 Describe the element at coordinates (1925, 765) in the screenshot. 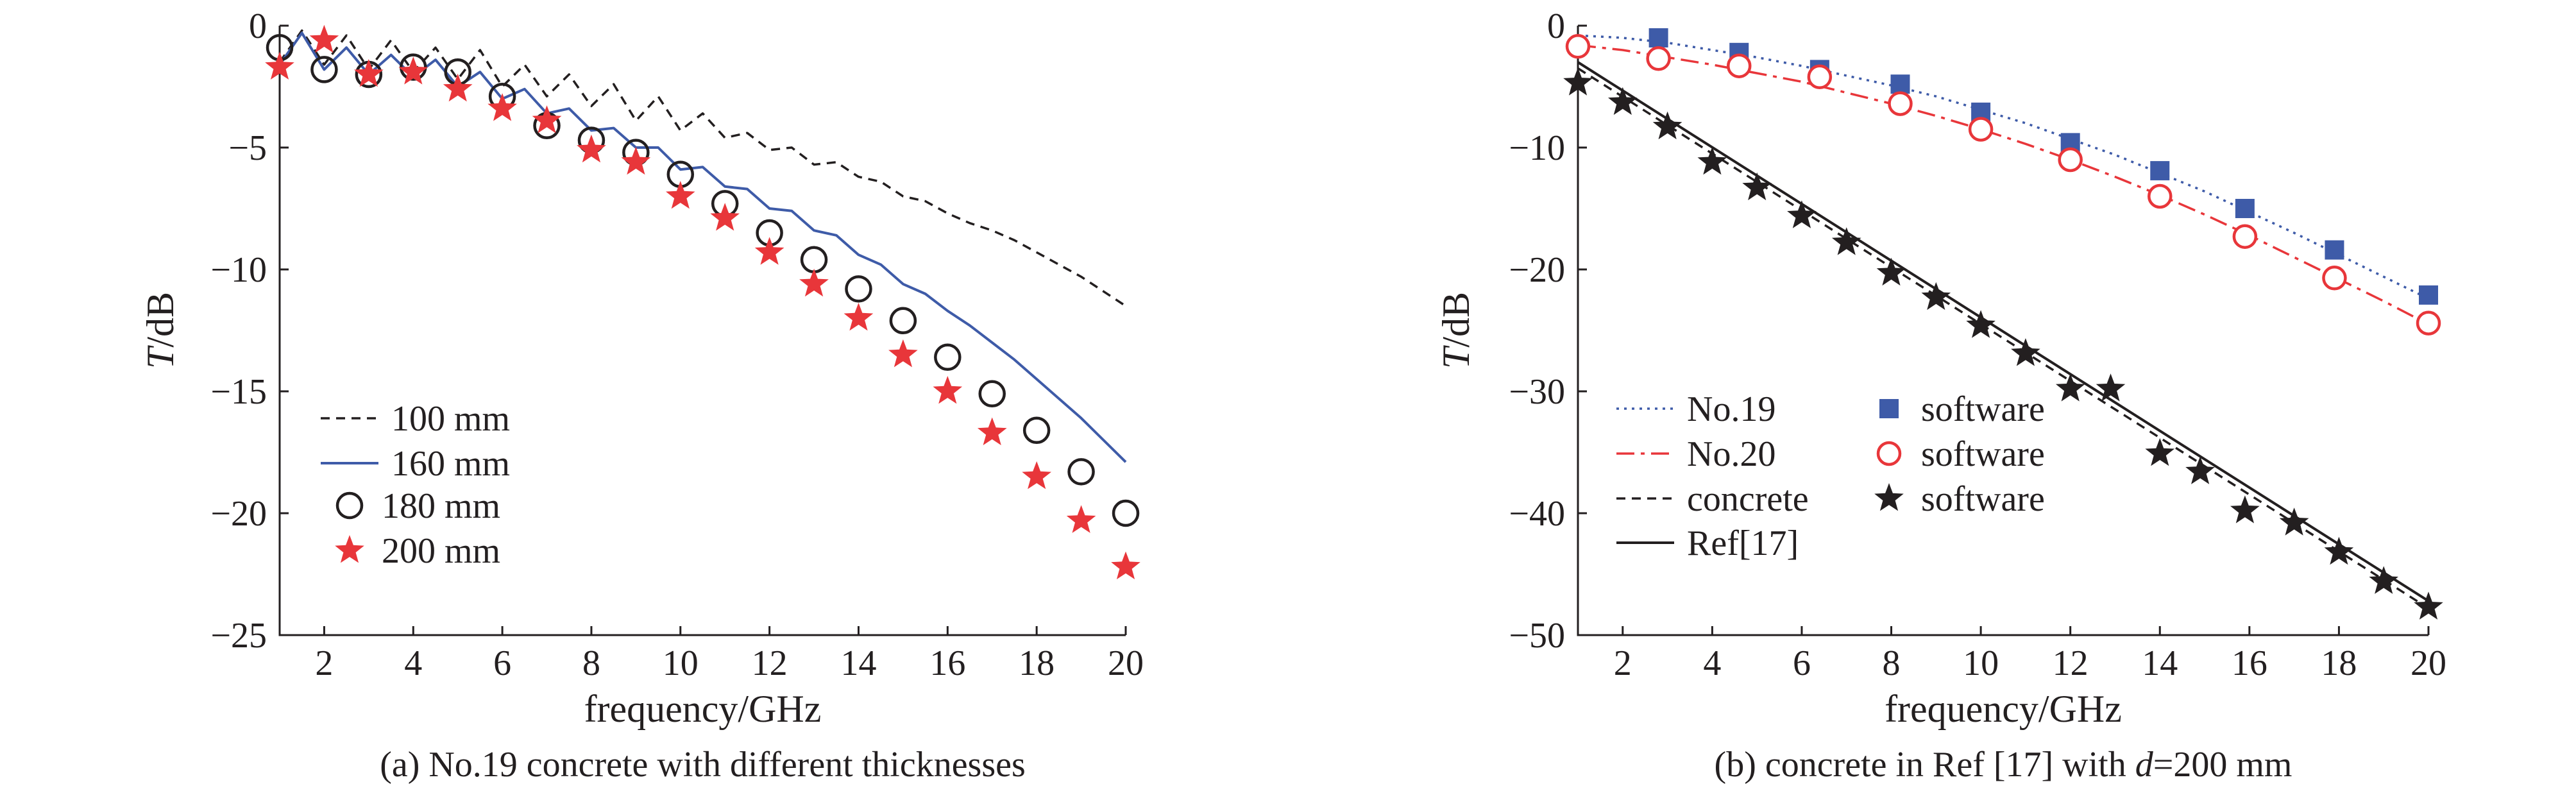

I see `caption-text: (b) concrete in Ref [17] with` at that location.